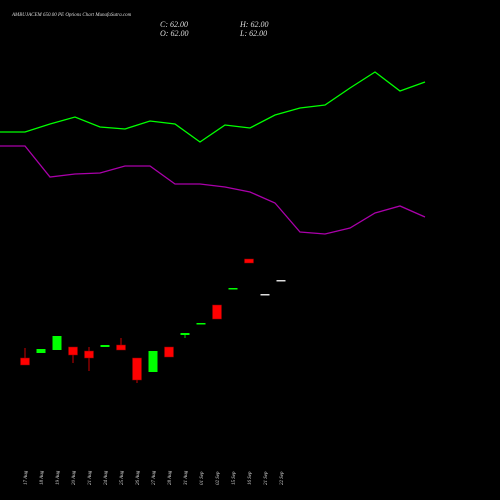  Describe the element at coordinates (138, 477) in the screenshot. I see `x-tick-label: 26 Aug` at that location.